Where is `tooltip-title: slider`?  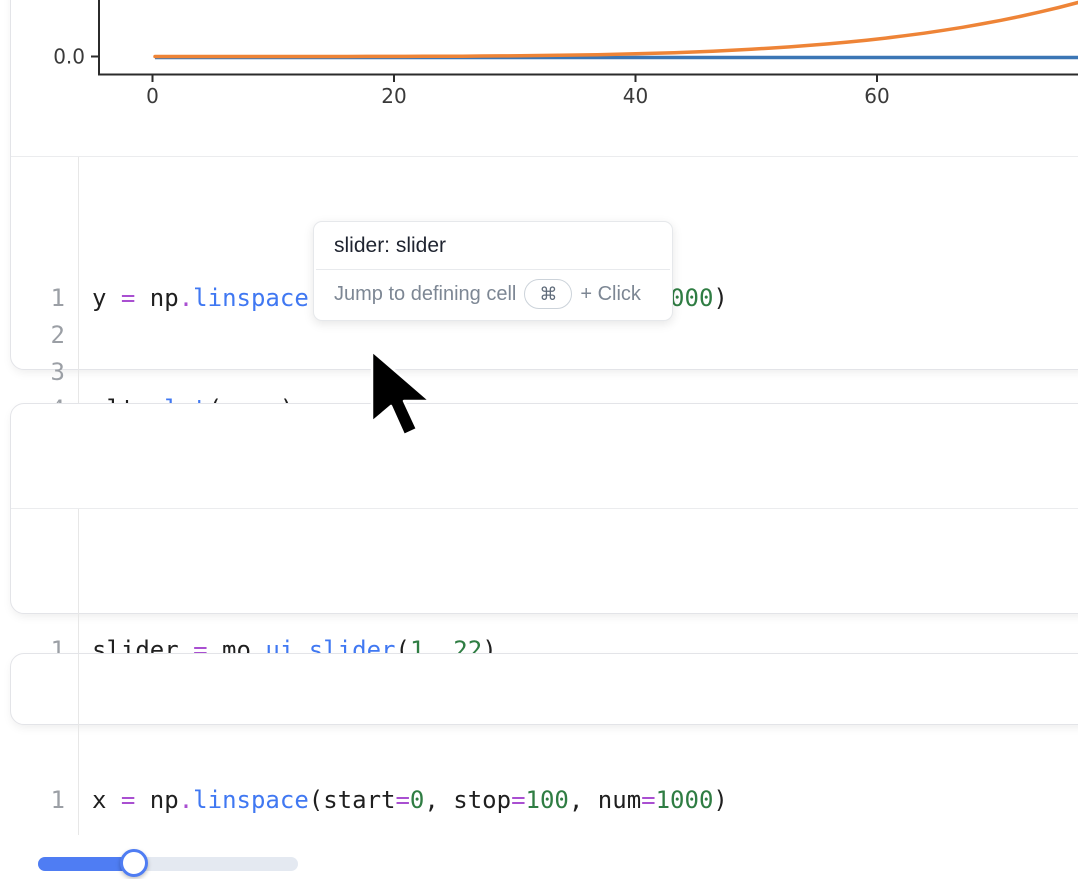 tooltip-title: slider is located at coordinates (390, 245).